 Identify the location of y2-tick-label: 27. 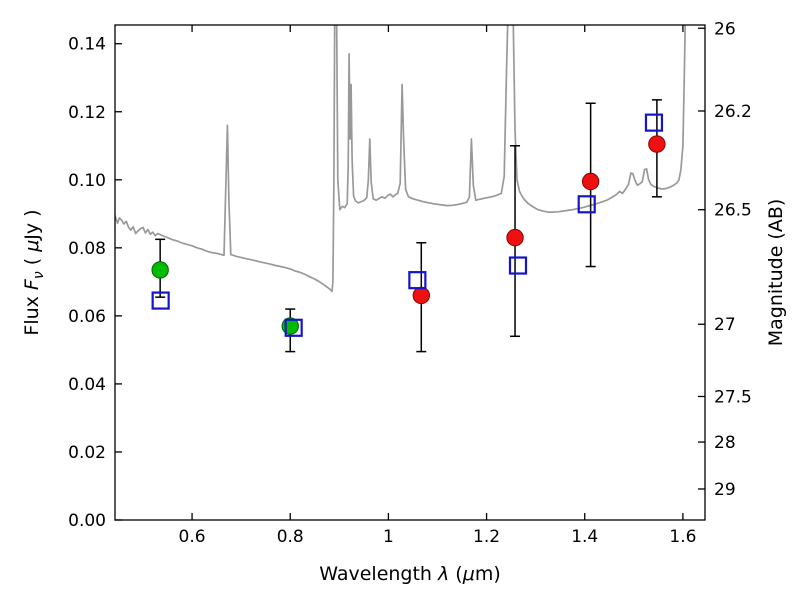
(725, 325).